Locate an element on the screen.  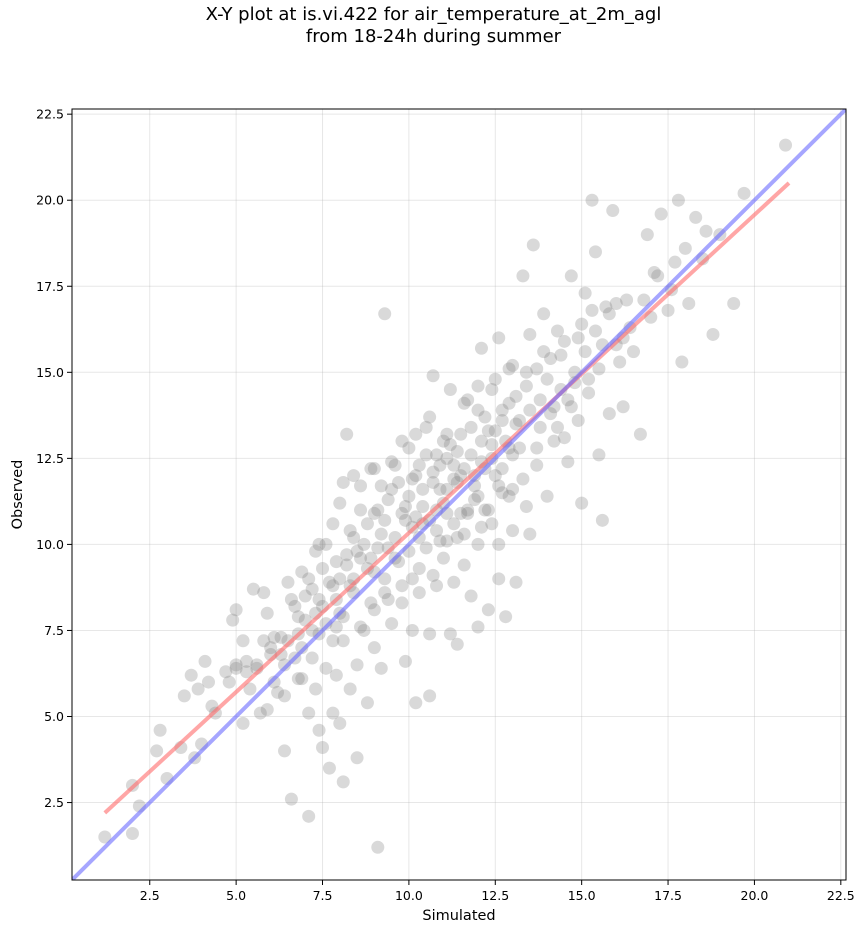
y-tick-label: 10.0 is located at coordinates (50, 544).